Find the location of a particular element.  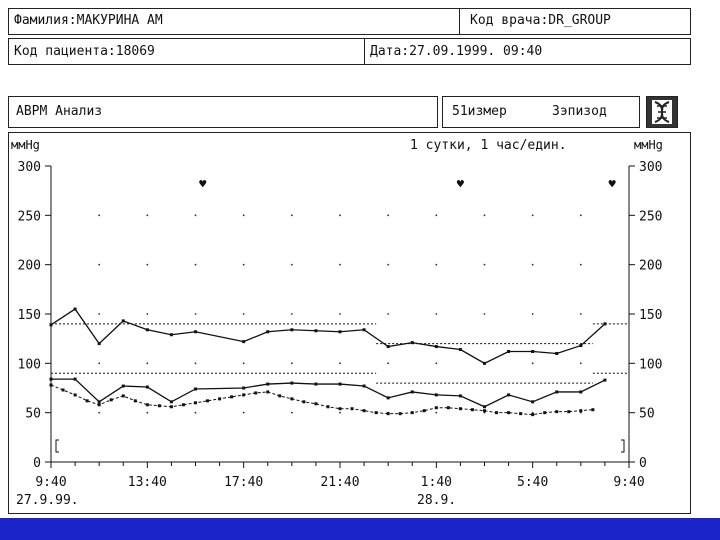

x-tick-label: 21:40 is located at coordinates (339, 482).